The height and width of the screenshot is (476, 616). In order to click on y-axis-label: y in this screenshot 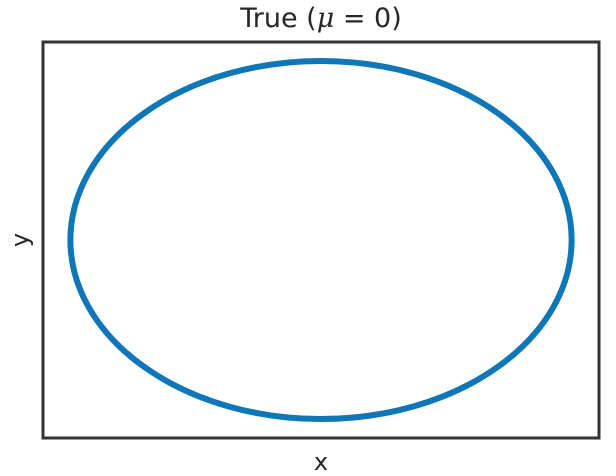, I will do `click(20, 240)`.